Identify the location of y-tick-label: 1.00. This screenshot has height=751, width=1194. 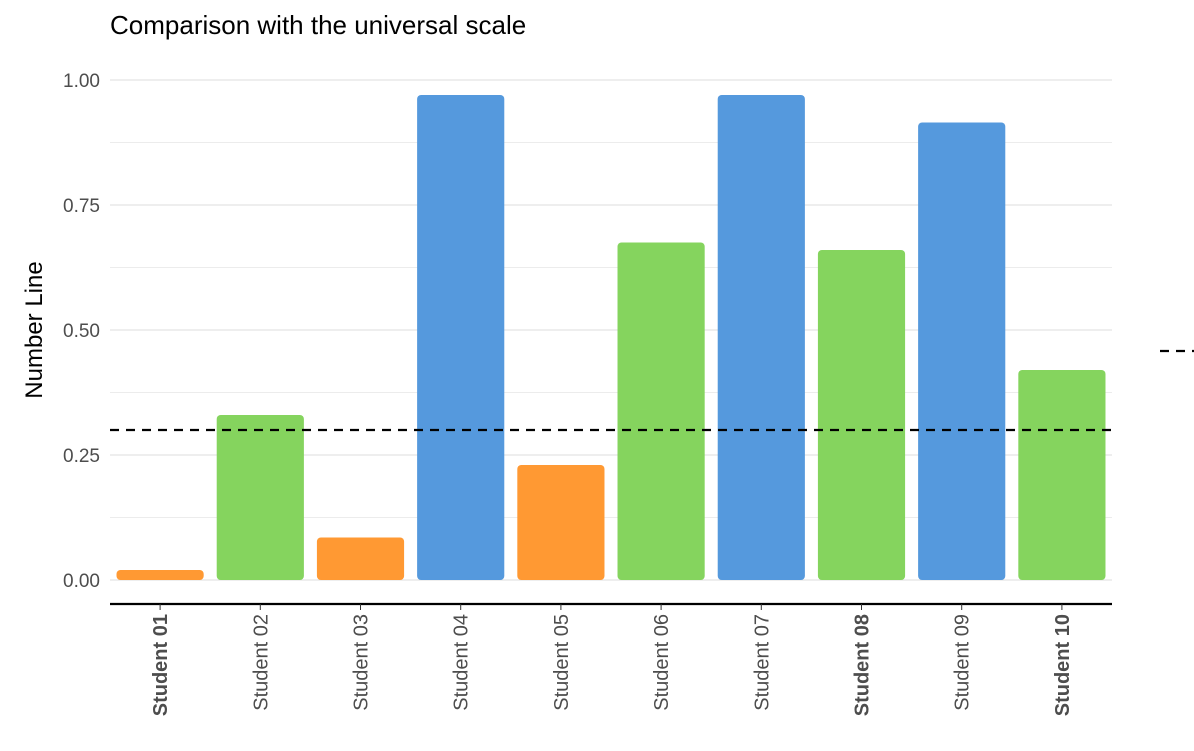
(81, 81).